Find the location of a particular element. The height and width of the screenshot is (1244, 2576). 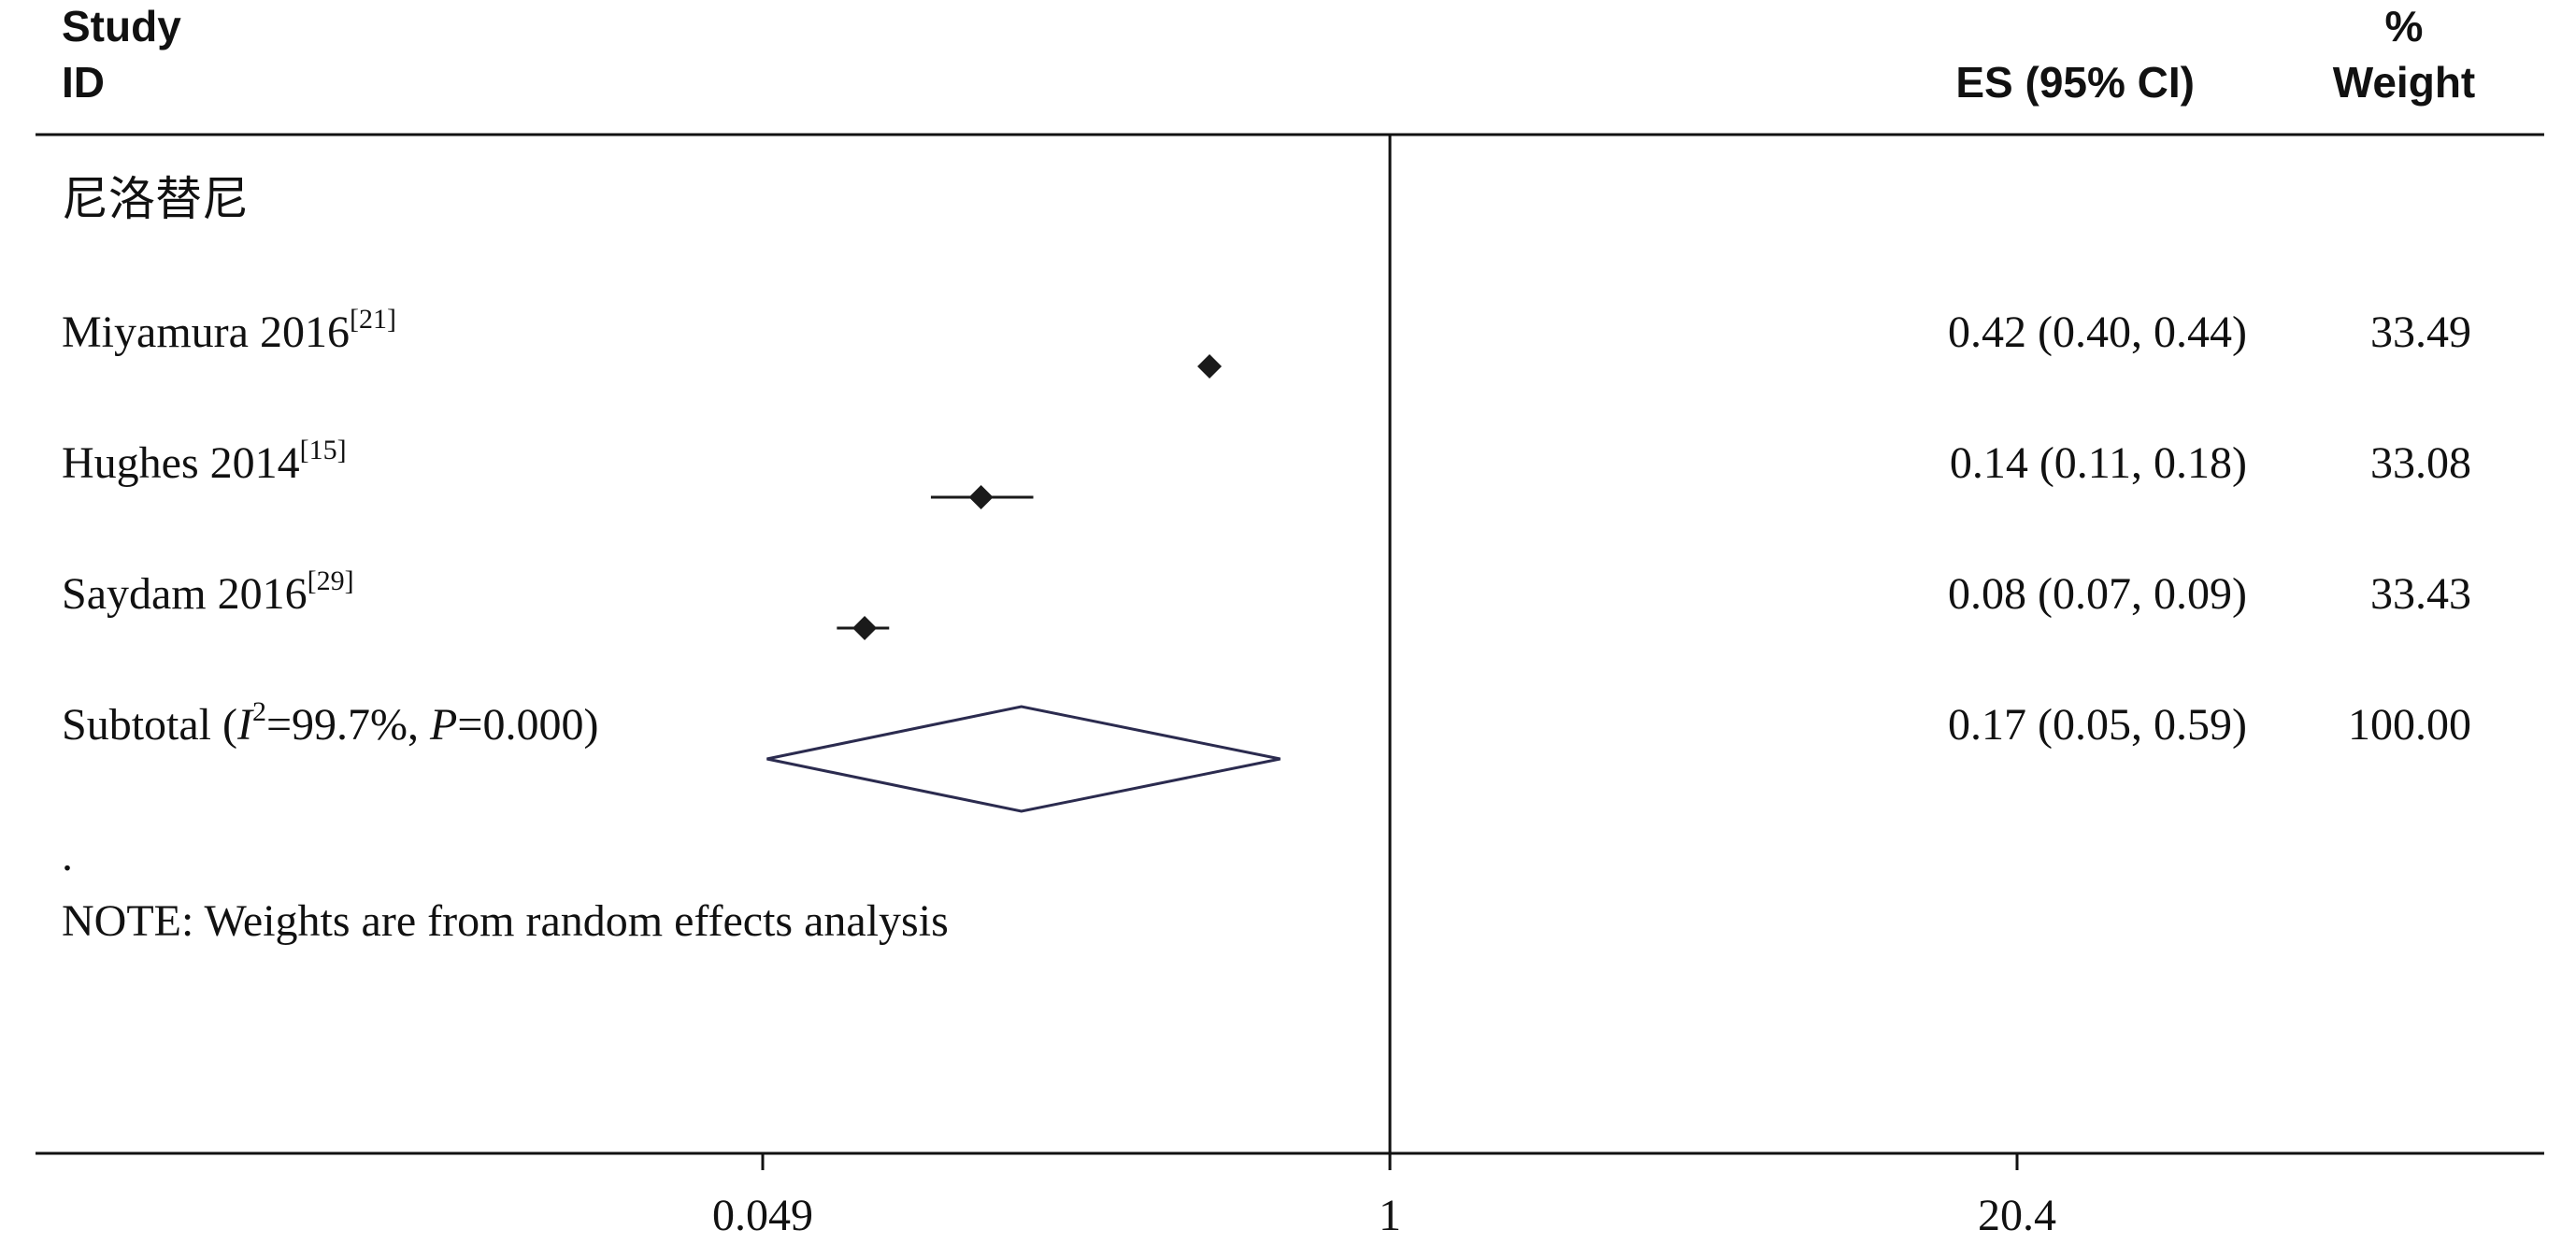

x-tick: 1 is located at coordinates (1390, 1197).